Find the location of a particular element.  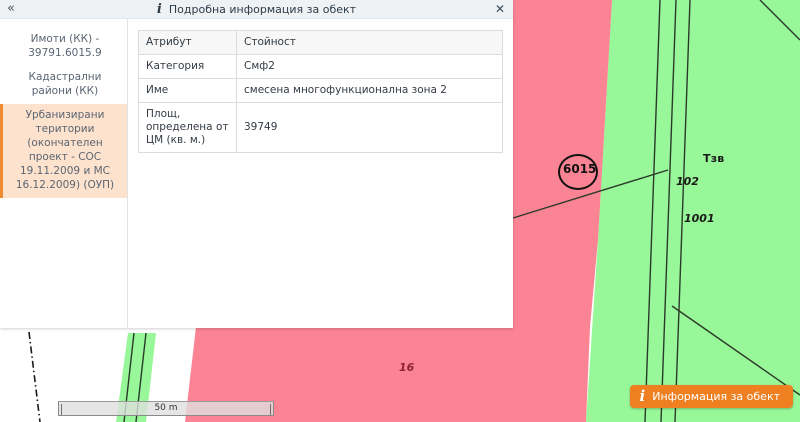

row-attribute-name: Име is located at coordinates (187, 90).